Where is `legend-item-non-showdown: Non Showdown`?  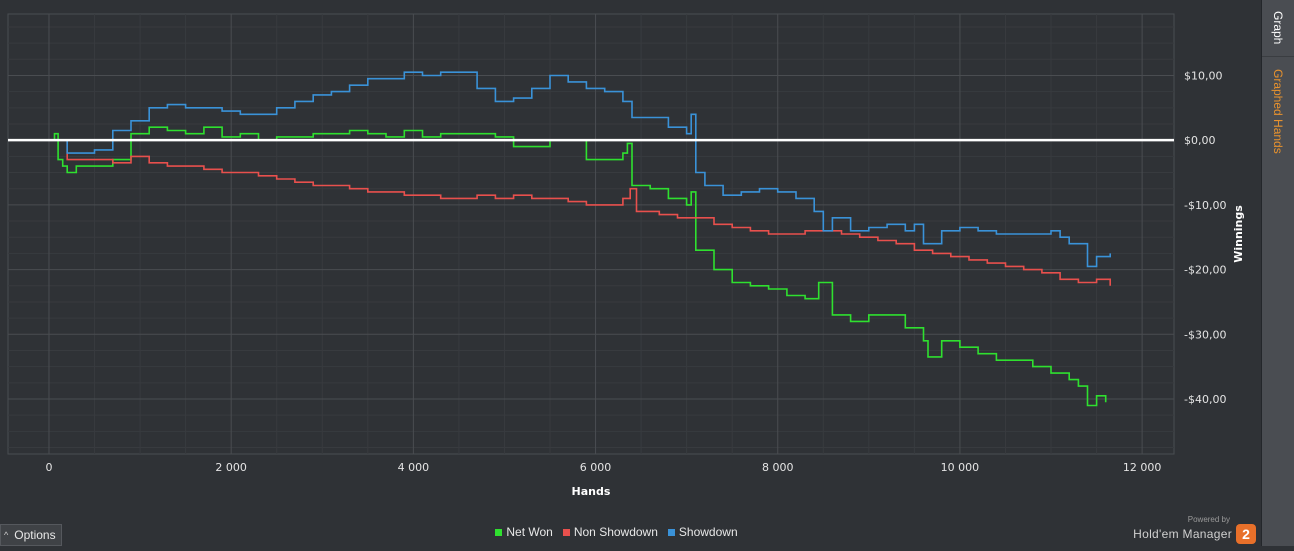
legend-item-non-showdown: Non Showdown is located at coordinates (610, 532).